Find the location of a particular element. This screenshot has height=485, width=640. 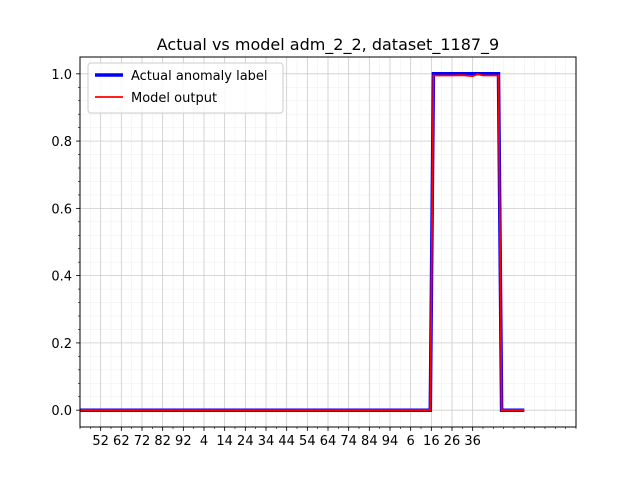

x-tick-label: 34 is located at coordinates (266, 441).